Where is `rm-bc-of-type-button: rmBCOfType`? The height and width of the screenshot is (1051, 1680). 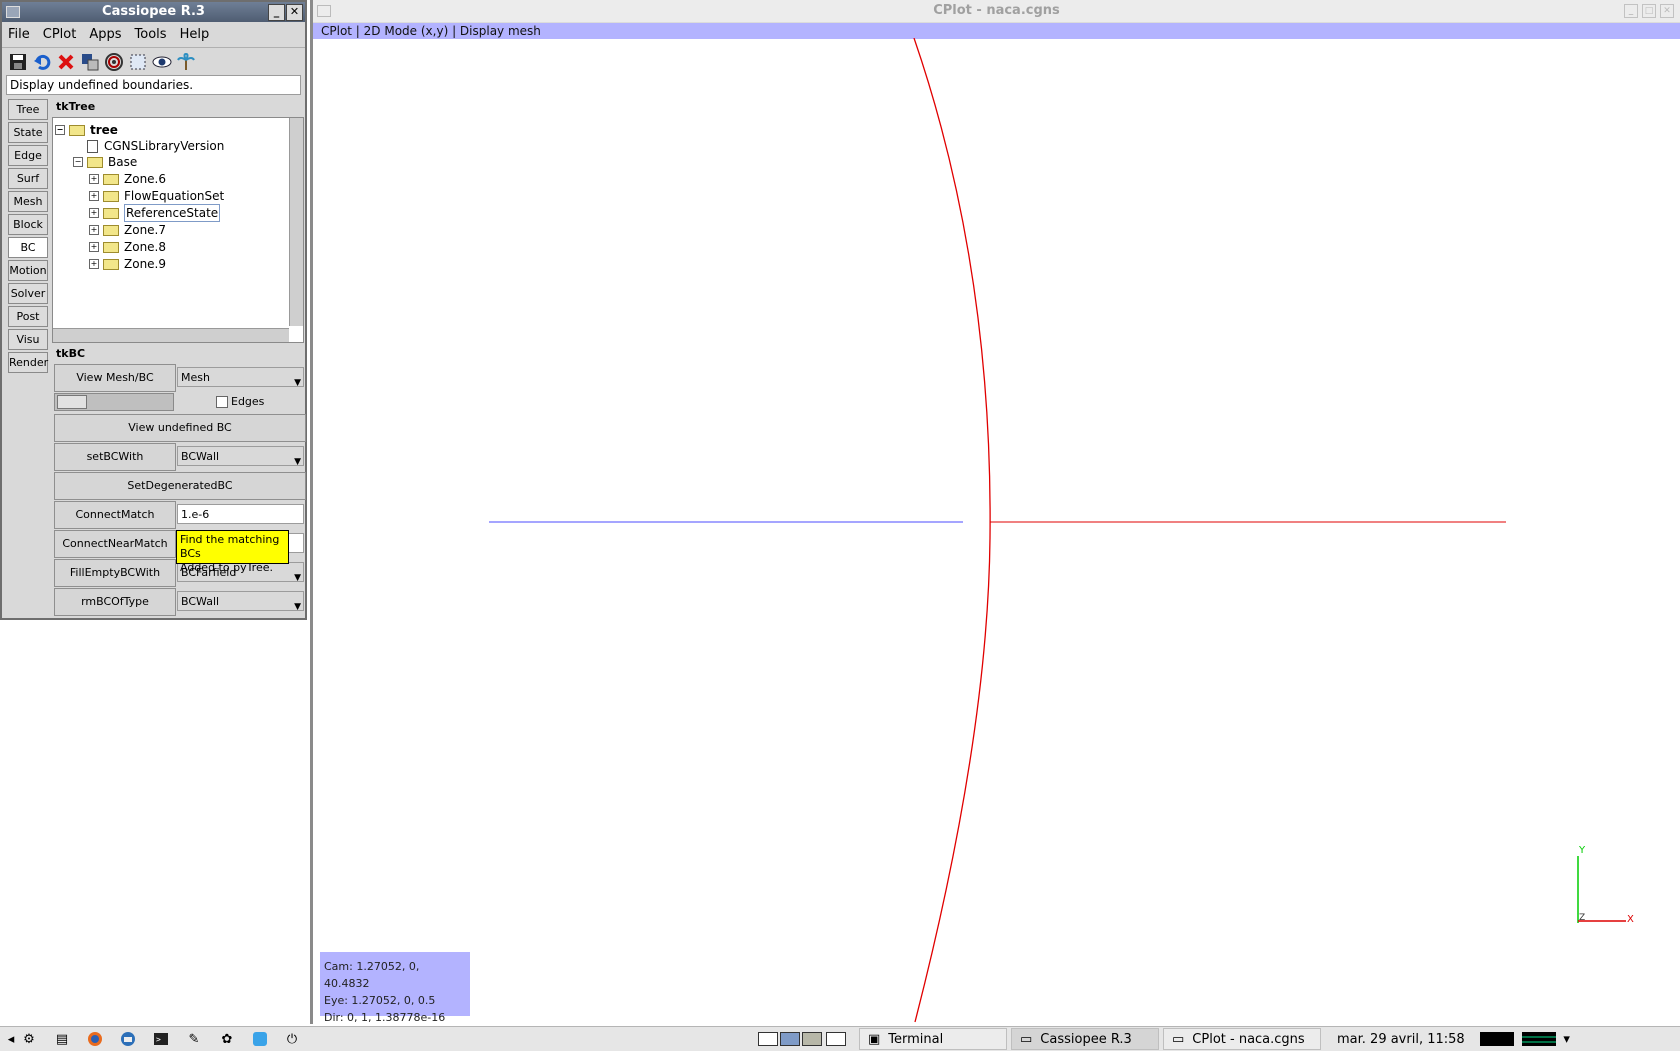 rm-bc-of-type-button: rmBCOfType is located at coordinates (115, 602).